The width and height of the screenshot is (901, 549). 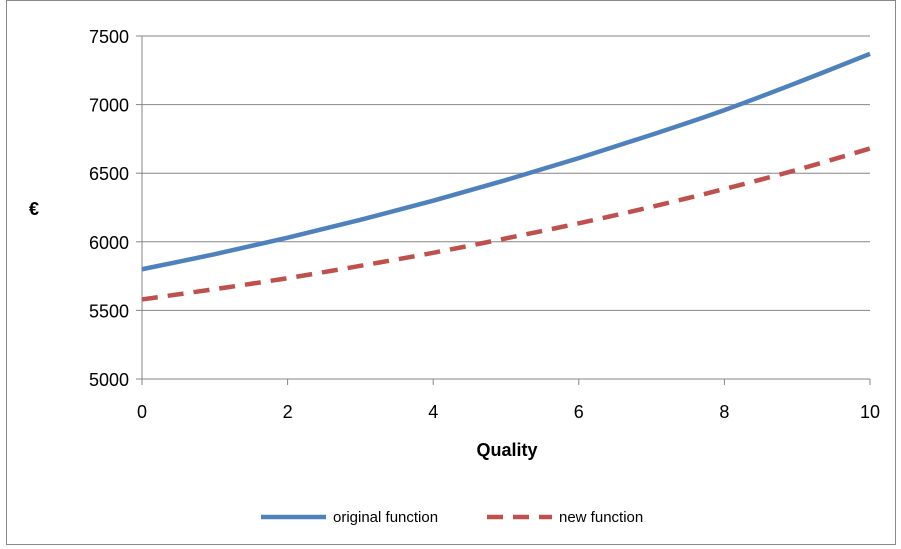 I want to click on y-axis-title: €, so click(x=34, y=209).